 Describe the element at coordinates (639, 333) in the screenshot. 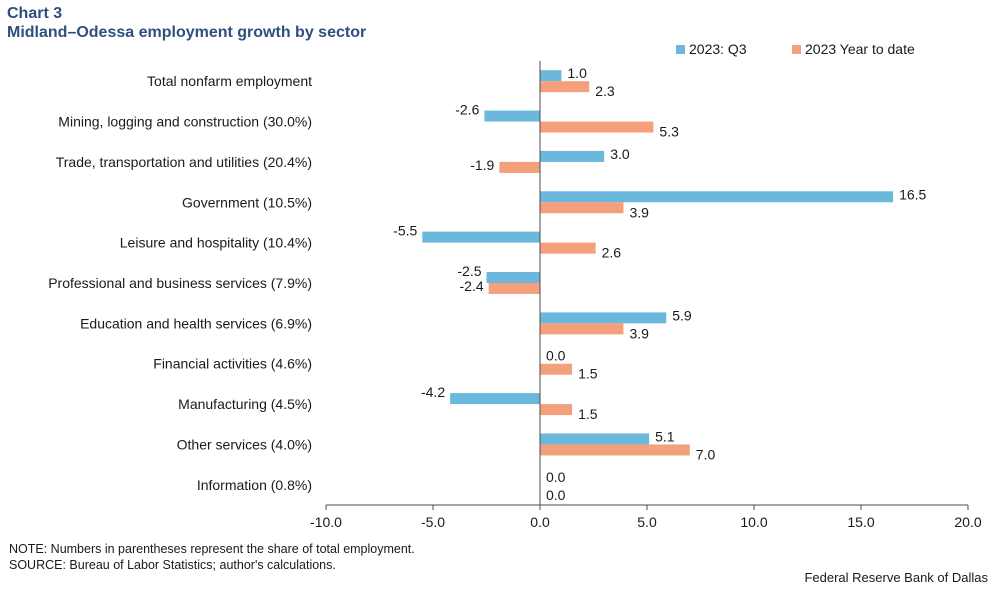

I see `data-label-1-6: 3.9` at that location.